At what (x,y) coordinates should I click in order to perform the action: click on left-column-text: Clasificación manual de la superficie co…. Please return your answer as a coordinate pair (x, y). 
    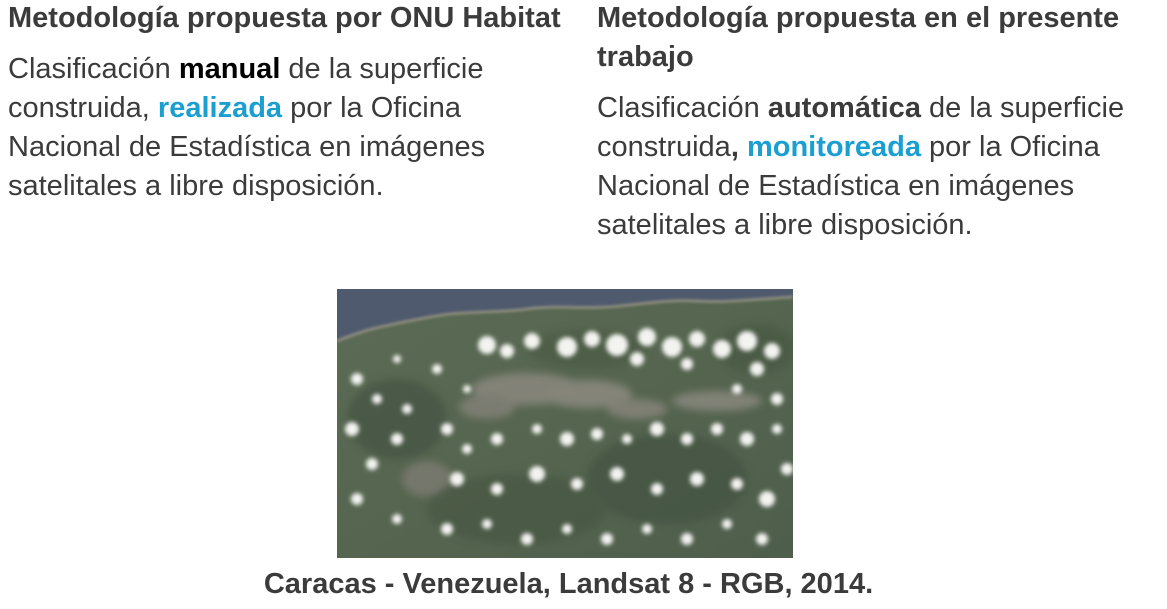
    Looking at the image, I should click on (288, 128).